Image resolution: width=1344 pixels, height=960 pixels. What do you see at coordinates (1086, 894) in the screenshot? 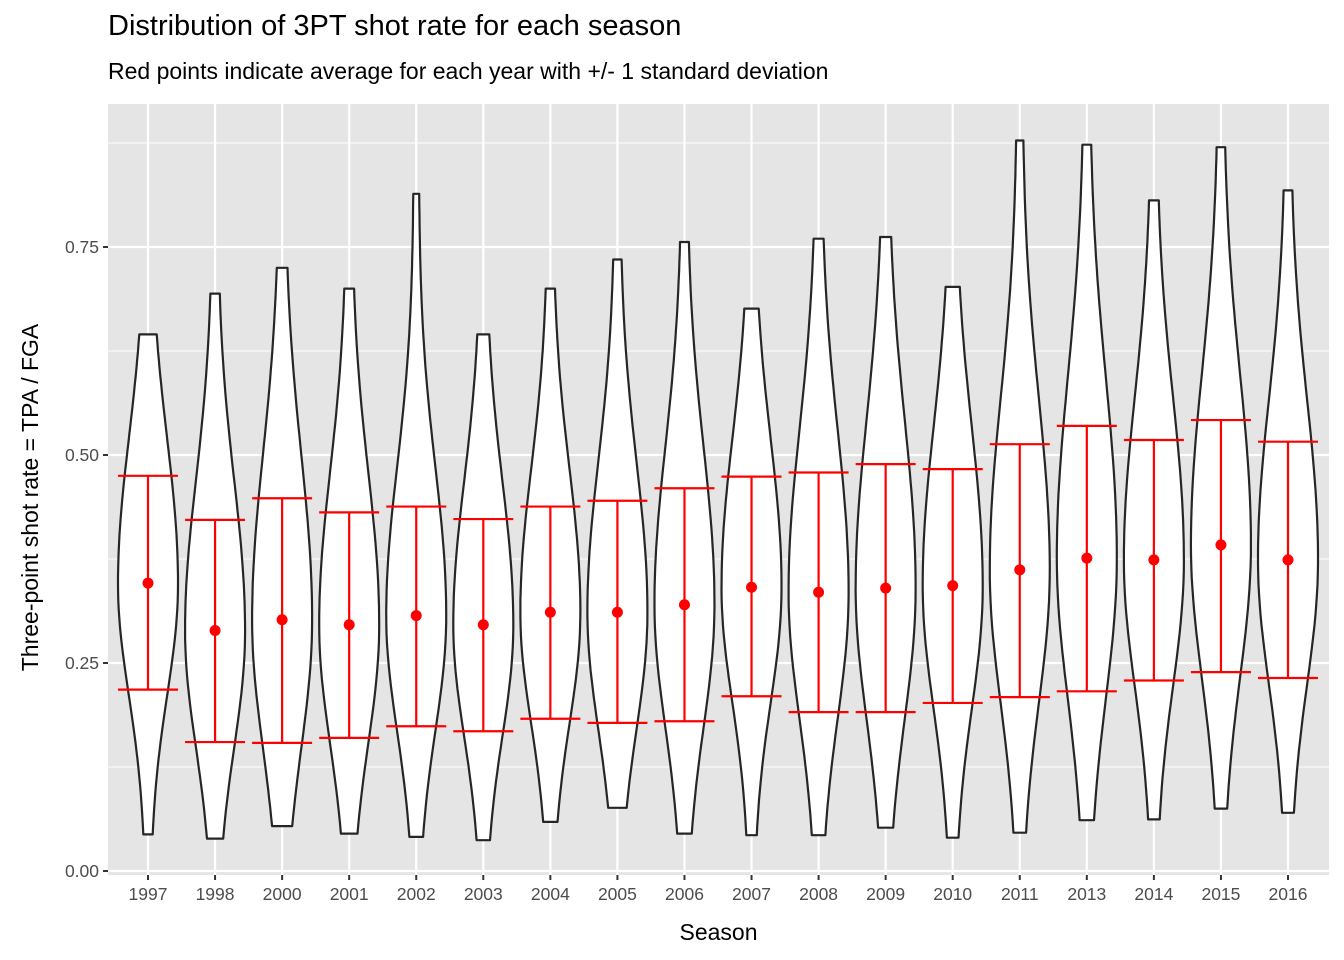
I see `x-tick-label: 2013` at bounding box center [1086, 894].